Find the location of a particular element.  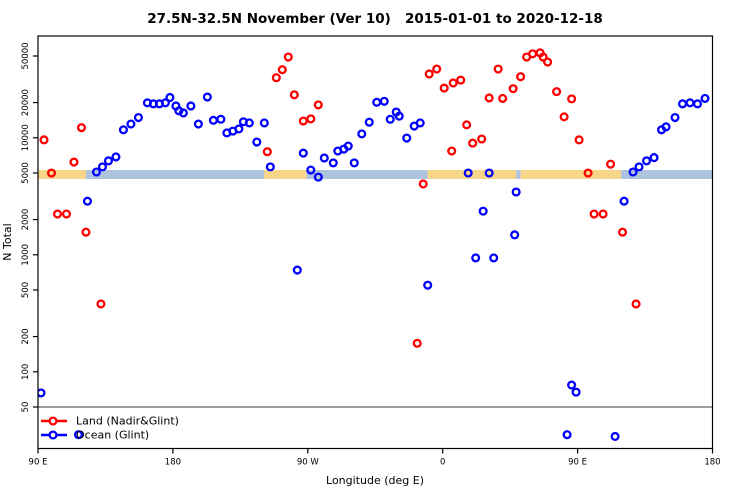

y-tick-label: 10000 is located at coordinates (26, 137).